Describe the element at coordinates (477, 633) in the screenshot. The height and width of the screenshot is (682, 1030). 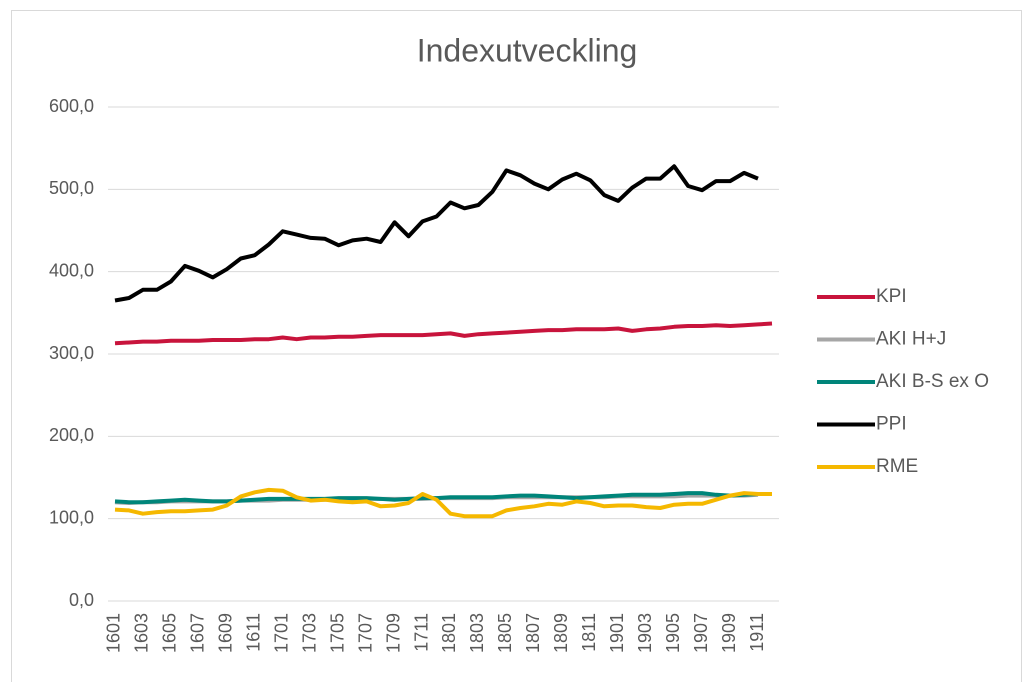
I see `x-tick-label: 1803` at that location.